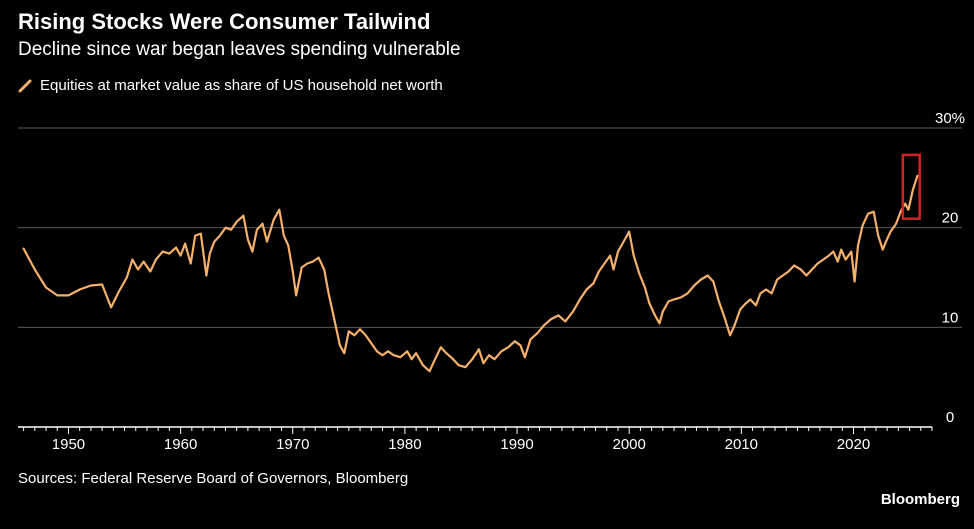 This screenshot has height=529, width=974. What do you see at coordinates (180, 444) in the screenshot?
I see `x-tick-label: 1960` at bounding box center [180, 444].